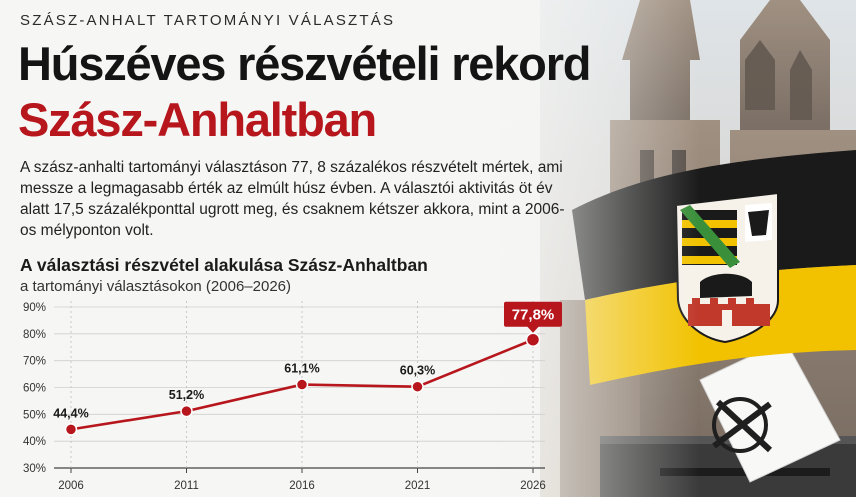  What do you see at coordinates (301, 369) in the screenshot?
I see `data-label: 61,1%` at bounding box center [301, 369].